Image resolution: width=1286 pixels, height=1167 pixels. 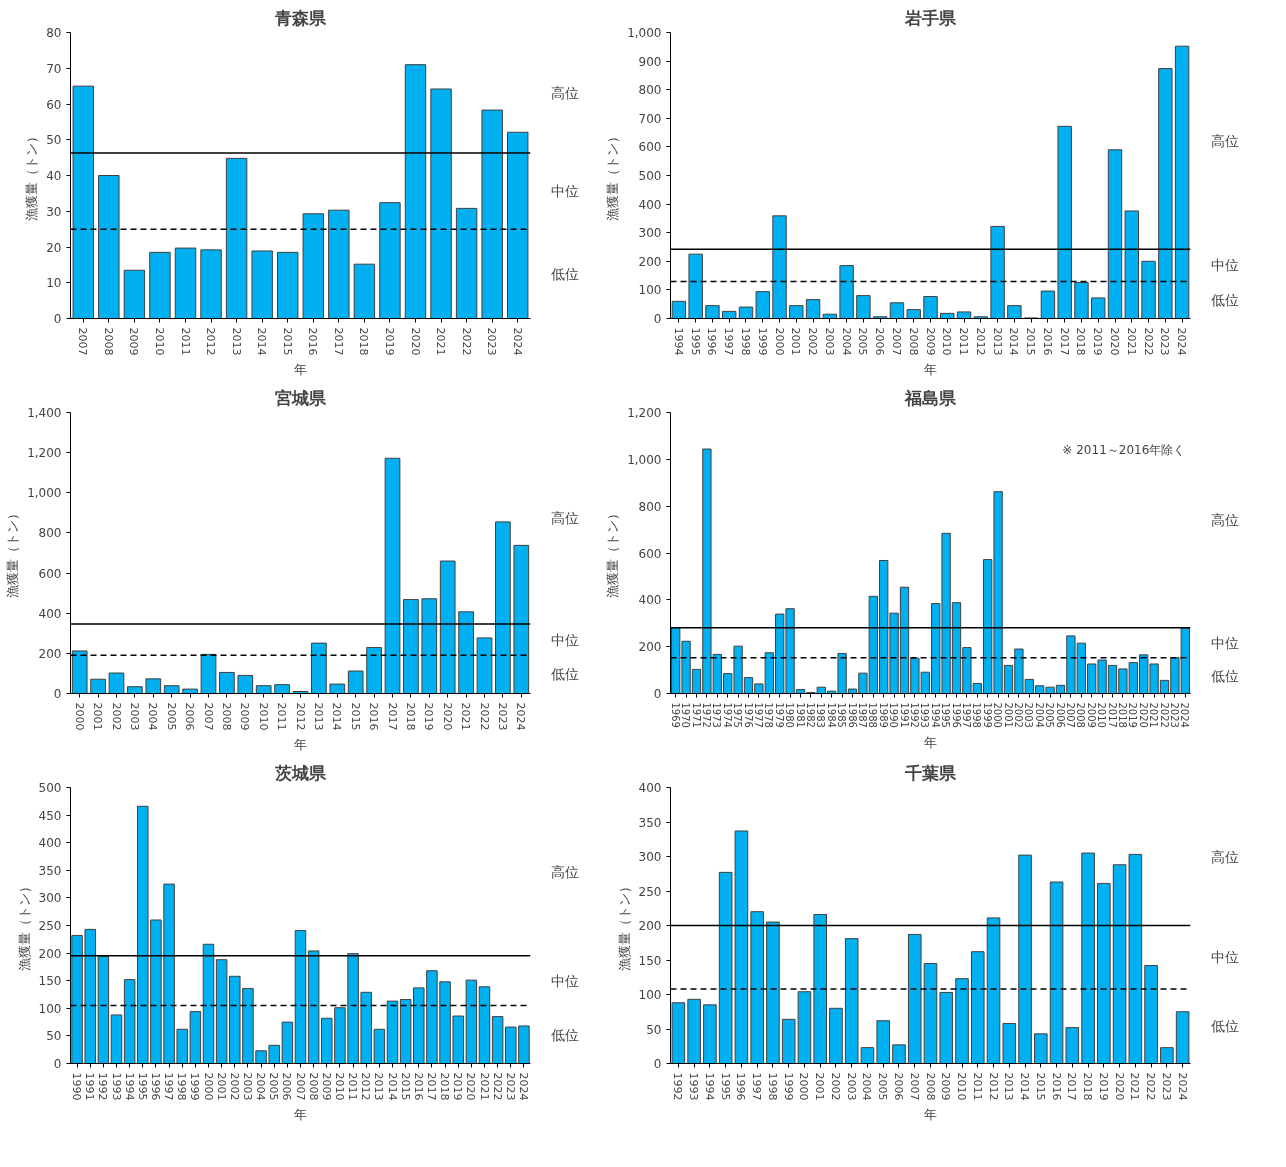 What do you see at coordinates (727, 715) in the screenshot?
I see `x-tick-label: 1974` at bounding box center [727, 715].